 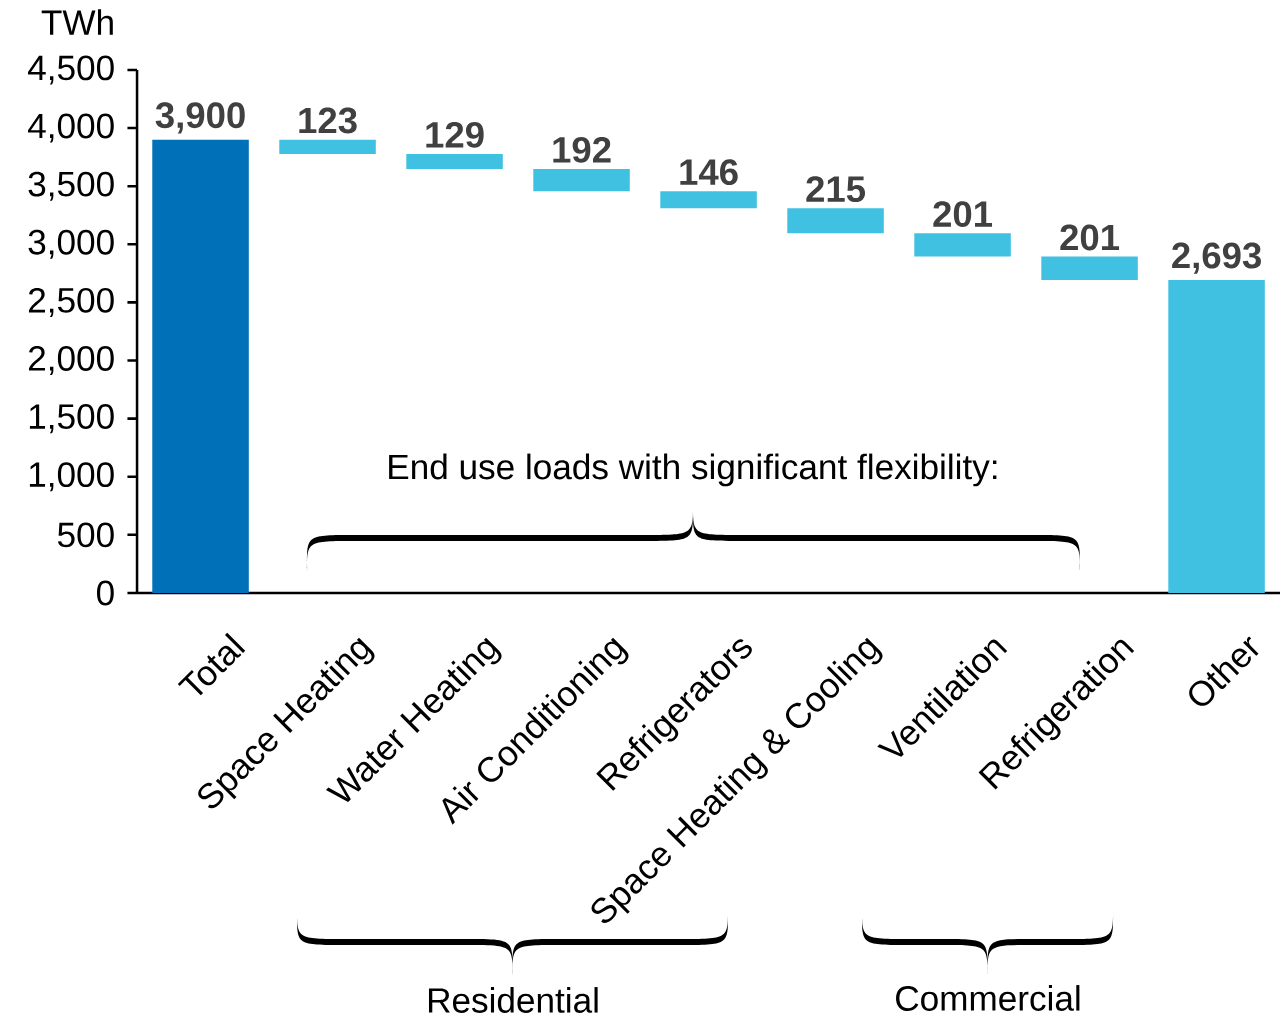 What do you see at coordinates (105, 593) in the screenshot?
I see `y-tick-label: 0` at bounding box center [105, 593].